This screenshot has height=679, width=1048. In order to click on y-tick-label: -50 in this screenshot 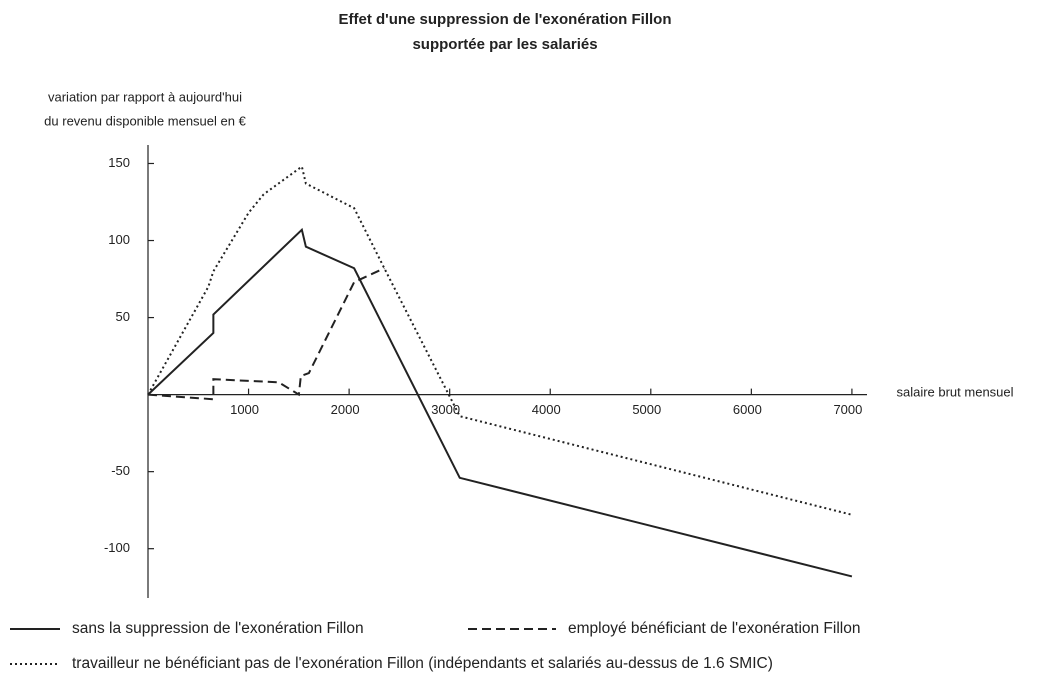, I will do `click(120, 470)`.